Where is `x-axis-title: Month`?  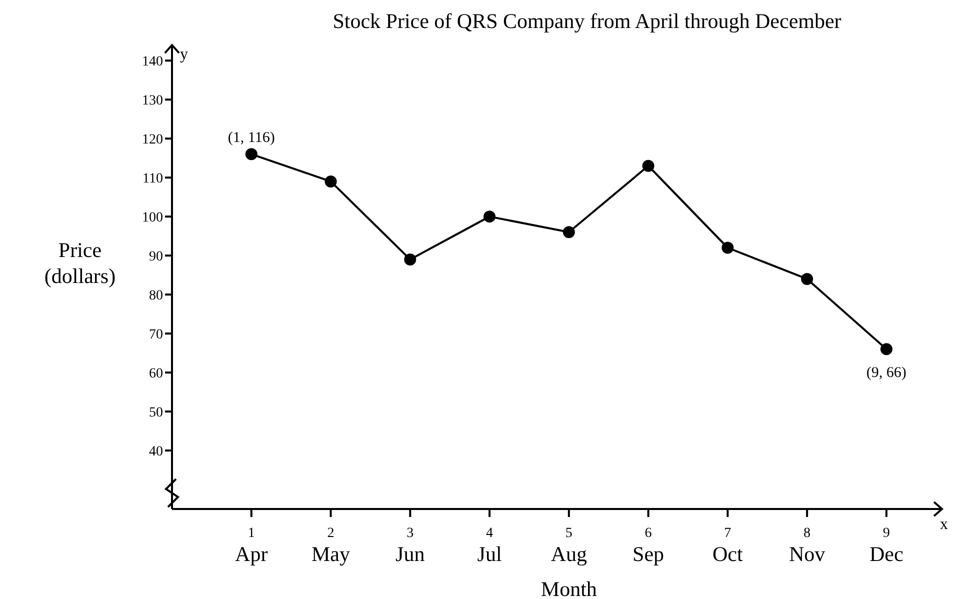 x-axis-title: Month is located at coordinates (569, 588).